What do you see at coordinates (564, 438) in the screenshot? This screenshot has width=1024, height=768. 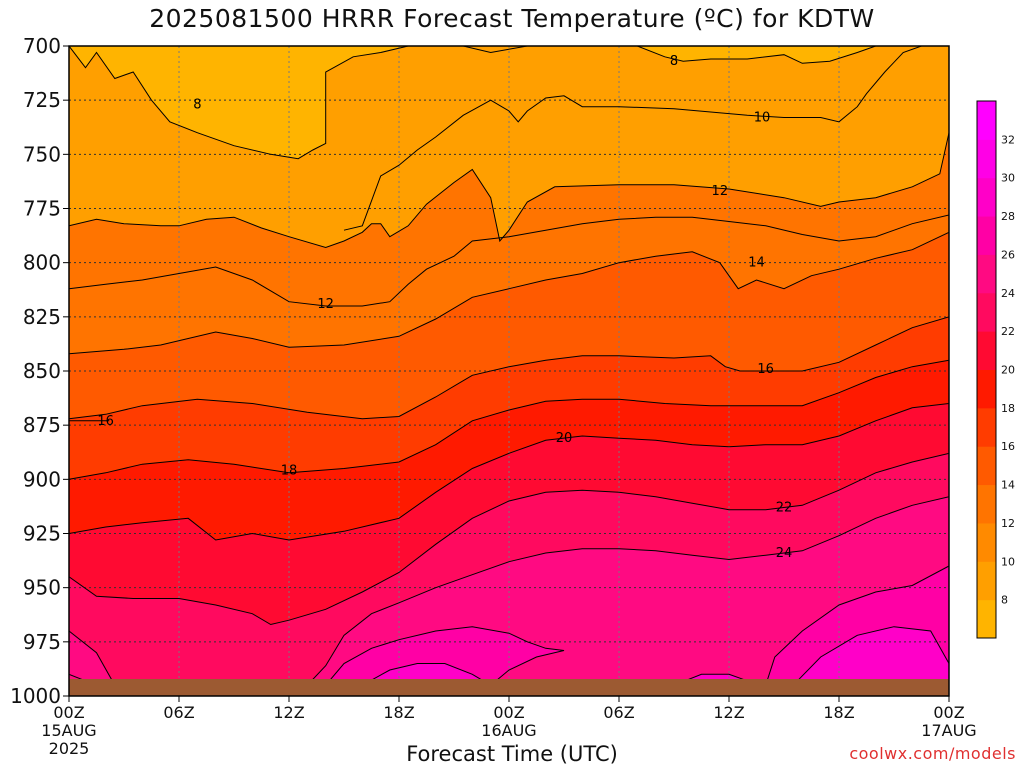 I see `contour-label-20: 20` at bounding box center [564, 438].